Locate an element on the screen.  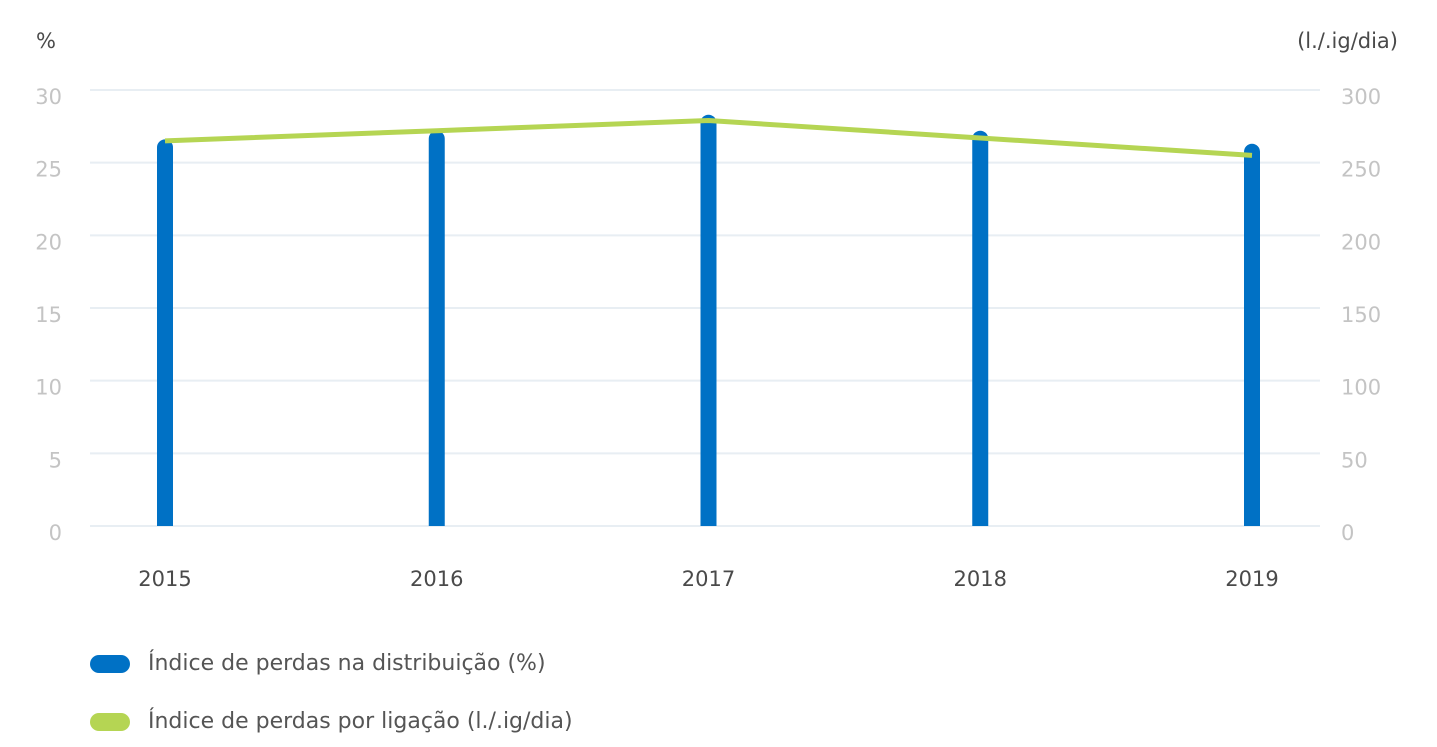
y-tick-label: 25 is located at coordinates (48, 170).